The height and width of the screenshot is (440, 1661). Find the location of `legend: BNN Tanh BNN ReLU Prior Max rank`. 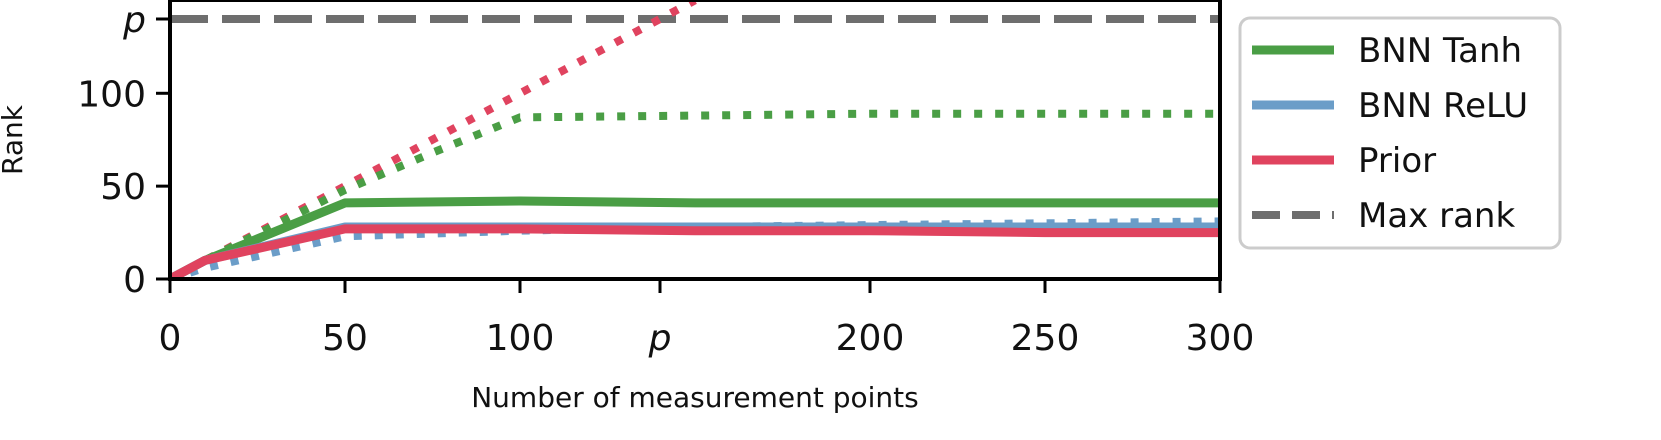

legend: BNN Tanh BNN ReLU Prior Max rank is located at coordinates (1400, 133).